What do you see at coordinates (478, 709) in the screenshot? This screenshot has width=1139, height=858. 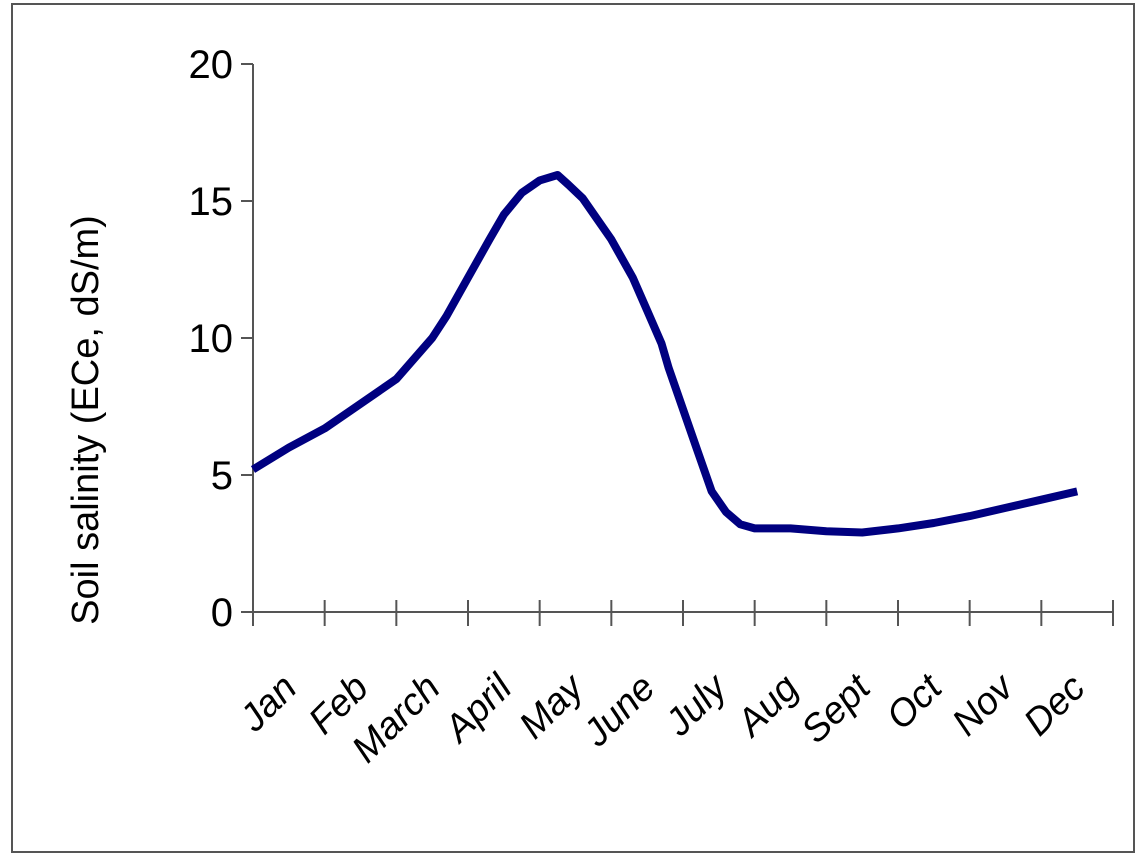 I see `x-category-label: April` at bounding box center [478, 709].